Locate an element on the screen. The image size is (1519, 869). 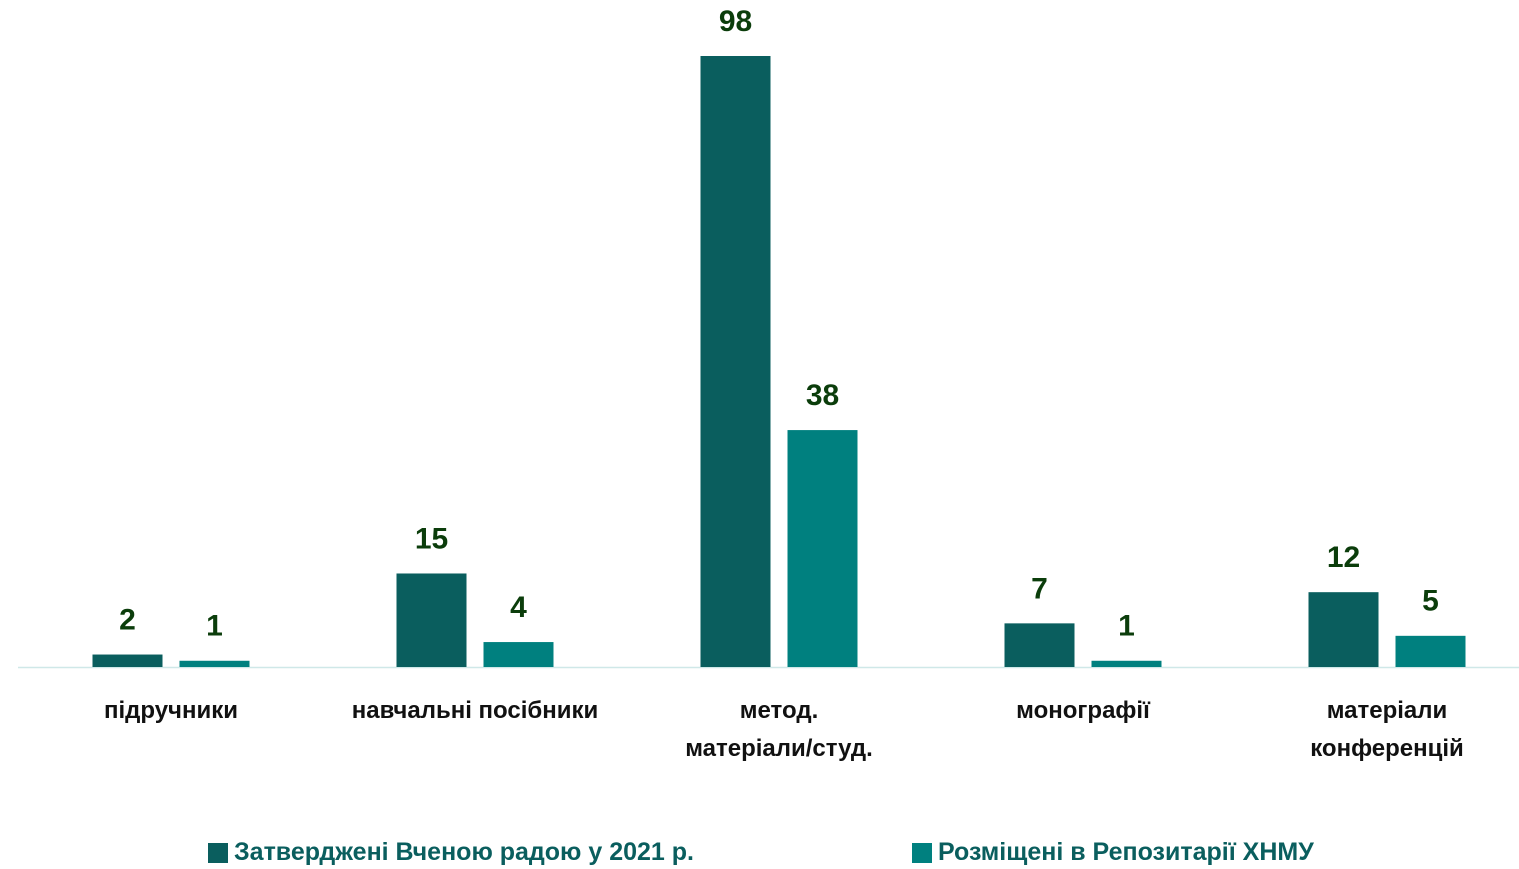
value-label: 98 is located at coordinates (735, 21).